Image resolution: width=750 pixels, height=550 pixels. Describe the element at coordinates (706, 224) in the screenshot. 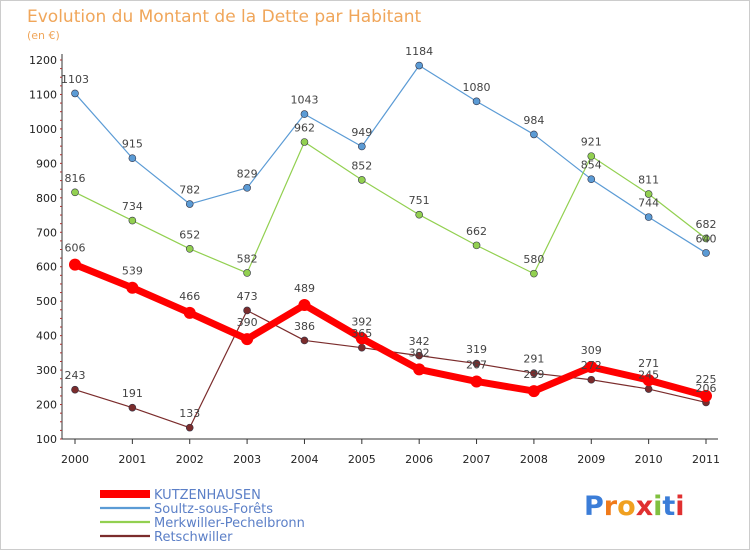

I see `data-label: 682` at that location.